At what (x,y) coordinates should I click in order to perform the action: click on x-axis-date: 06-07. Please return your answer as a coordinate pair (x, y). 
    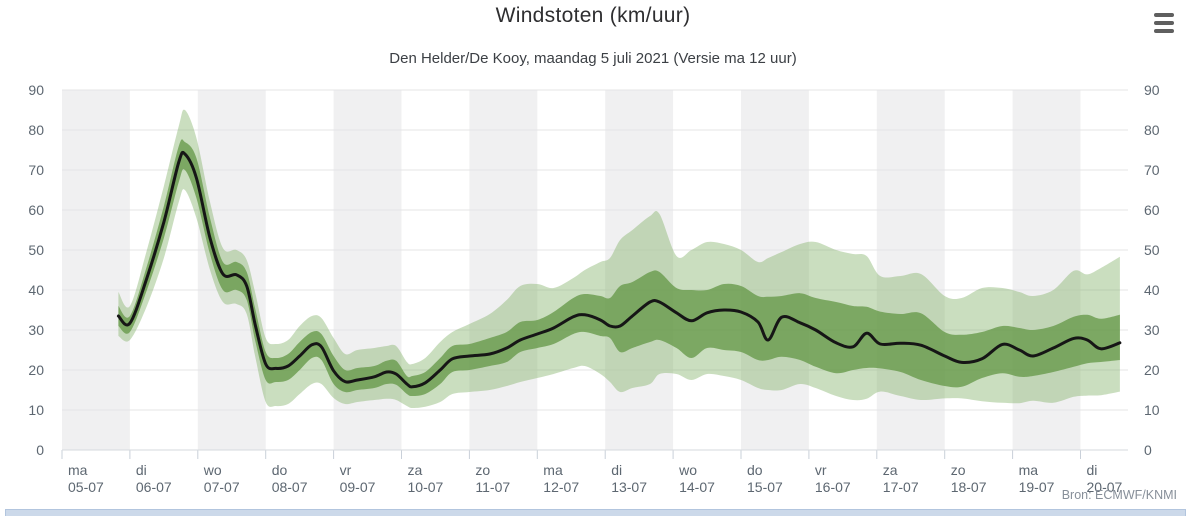
    Looking at the image, I should click on (154, 487).